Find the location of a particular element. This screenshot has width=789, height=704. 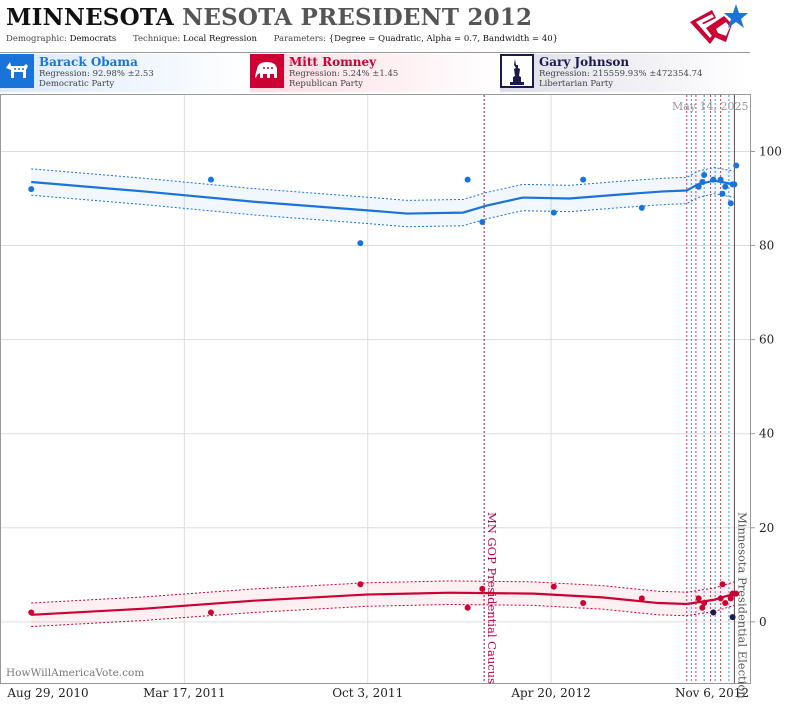

page-title: MINNESOTA NESOTA PRESIDENT 2012 is located at coordinates (269, 17).